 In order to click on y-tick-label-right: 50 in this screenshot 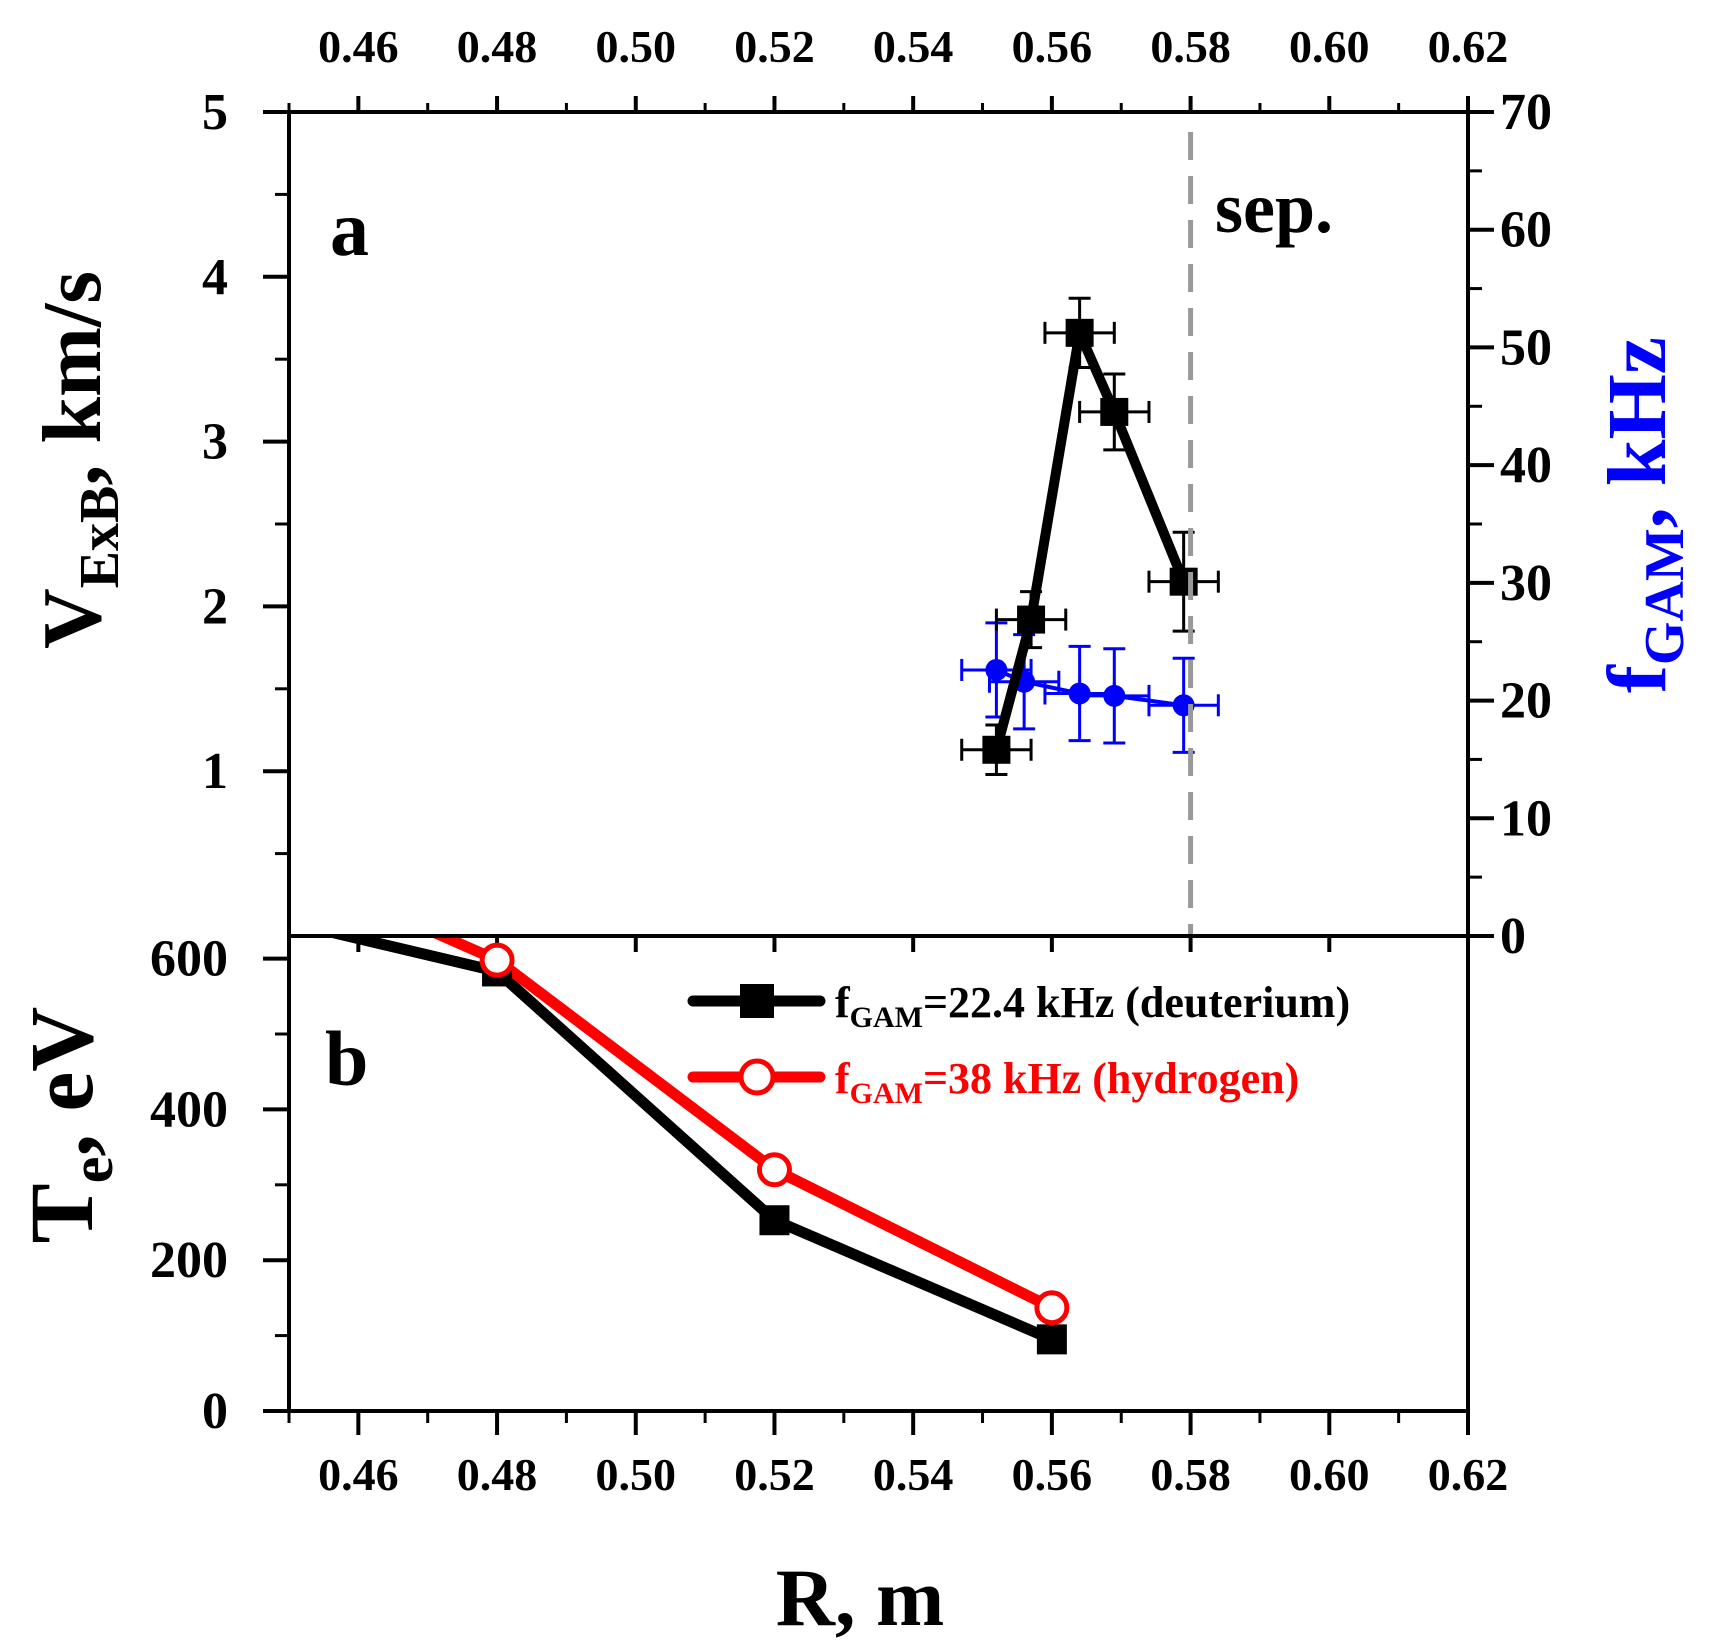, I will do `click(1526, 347)`.